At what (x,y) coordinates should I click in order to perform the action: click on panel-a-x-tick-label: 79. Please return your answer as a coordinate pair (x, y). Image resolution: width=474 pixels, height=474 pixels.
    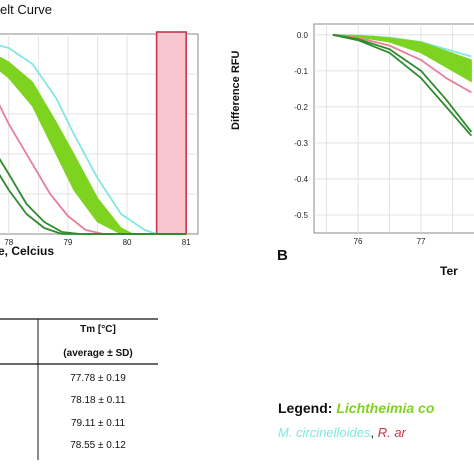
    Looking at the image, I should click on (67, 242).